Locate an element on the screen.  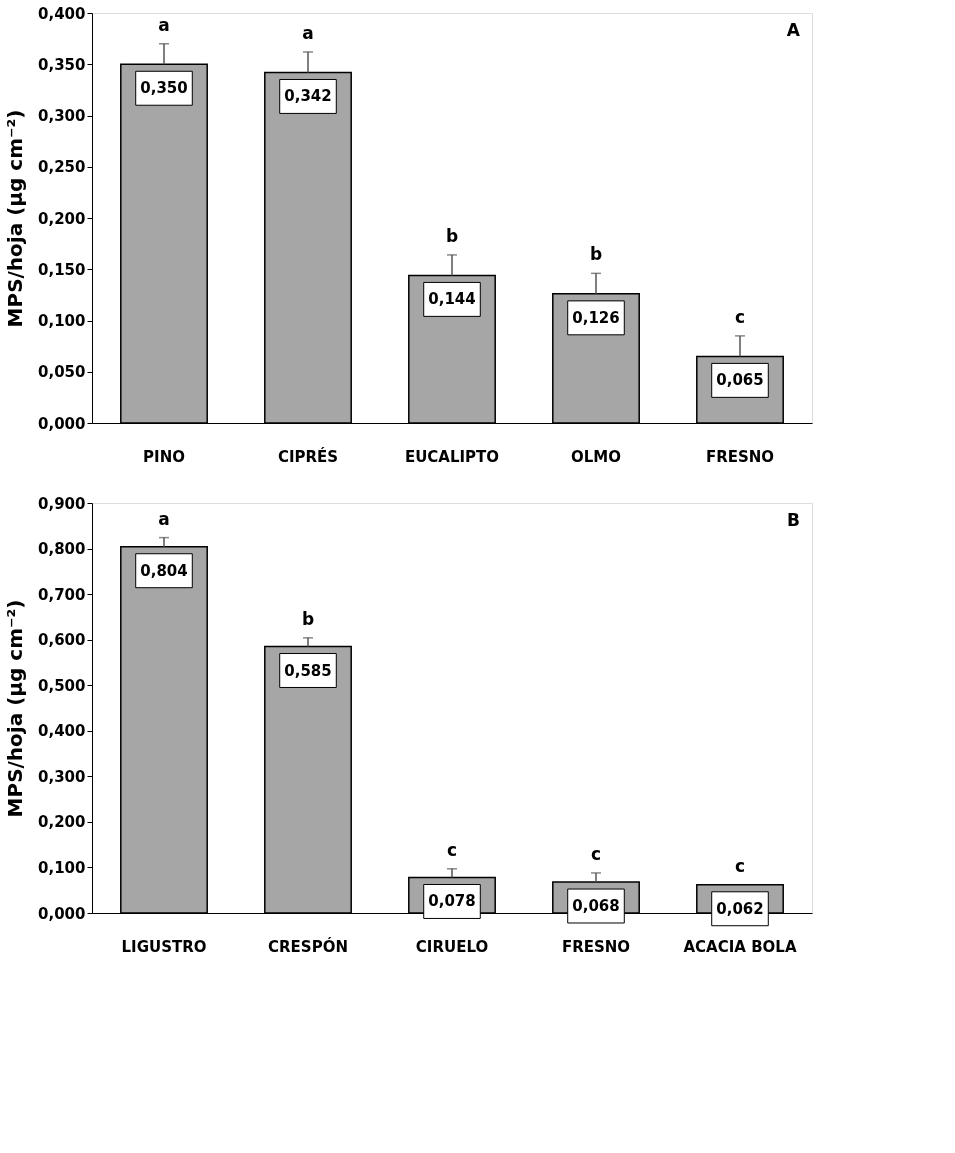
y-tick-label: 0,350 is located at coordinates (62, 64).